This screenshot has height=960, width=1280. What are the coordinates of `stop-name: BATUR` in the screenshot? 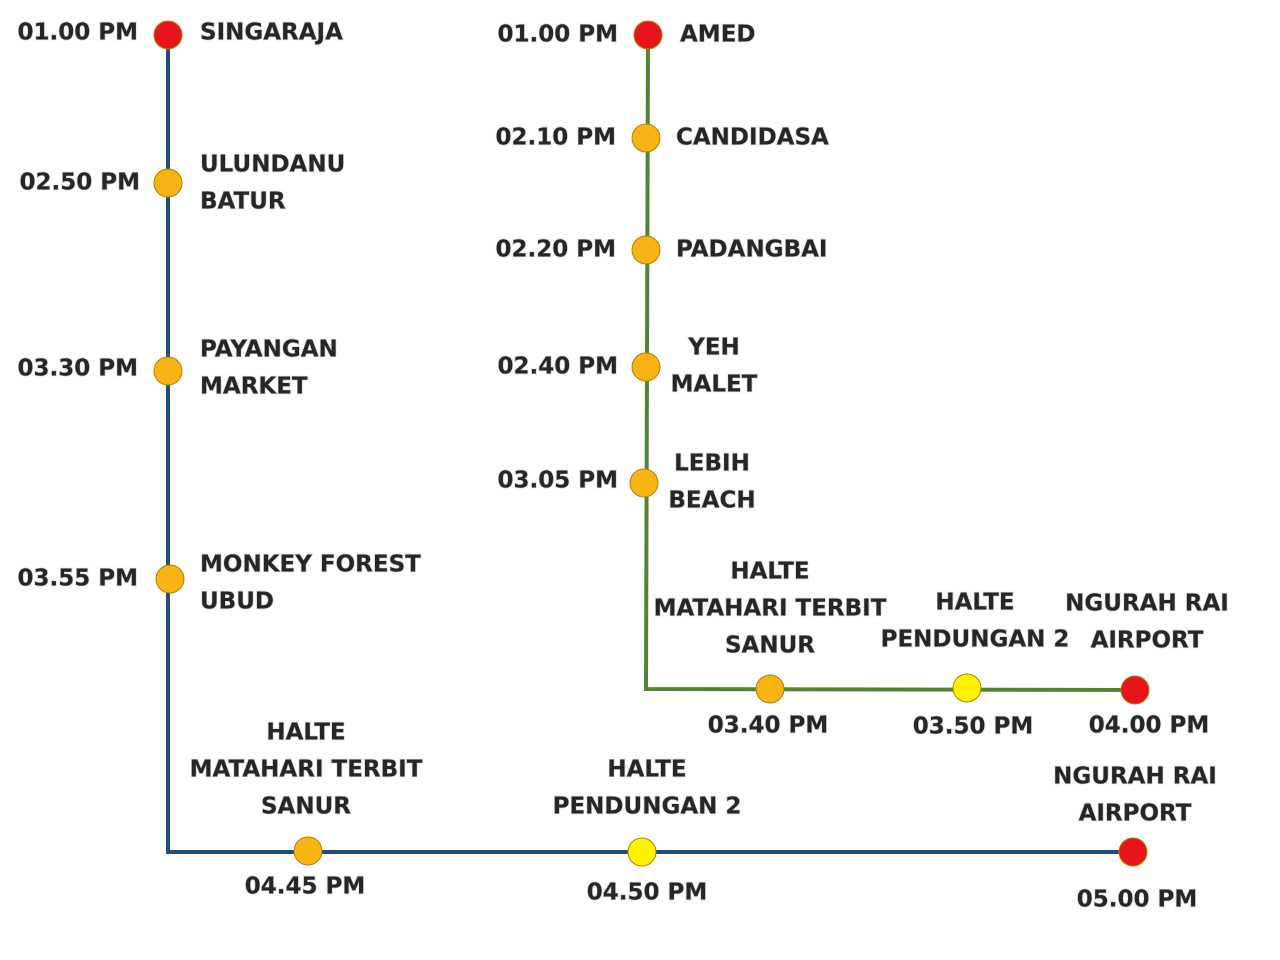 It's located at (243, 202).